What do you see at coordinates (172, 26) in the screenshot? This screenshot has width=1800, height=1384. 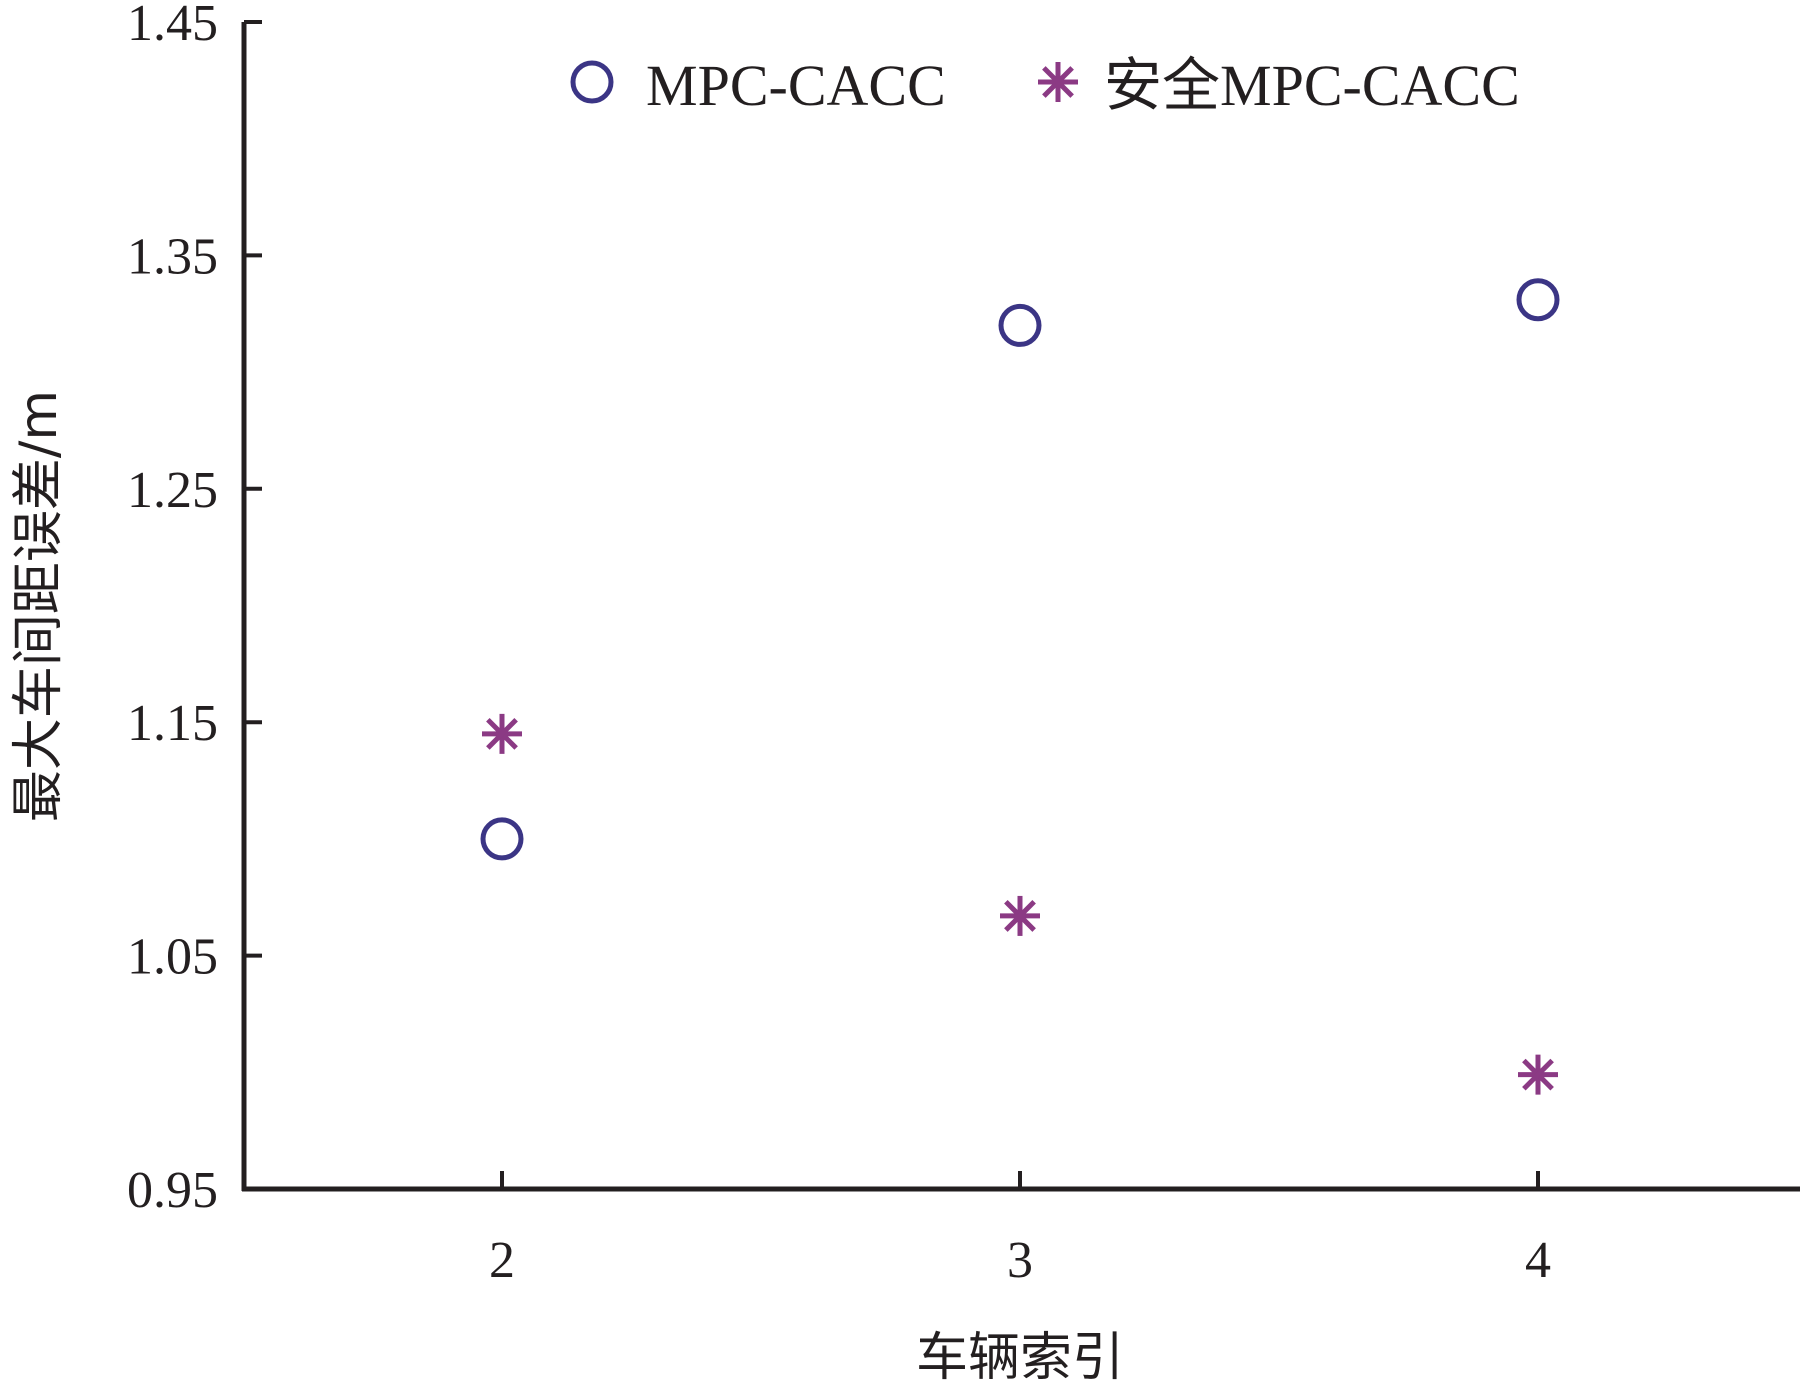 I see `y-tick-label: 1.45` at bounding box center [172, 26].